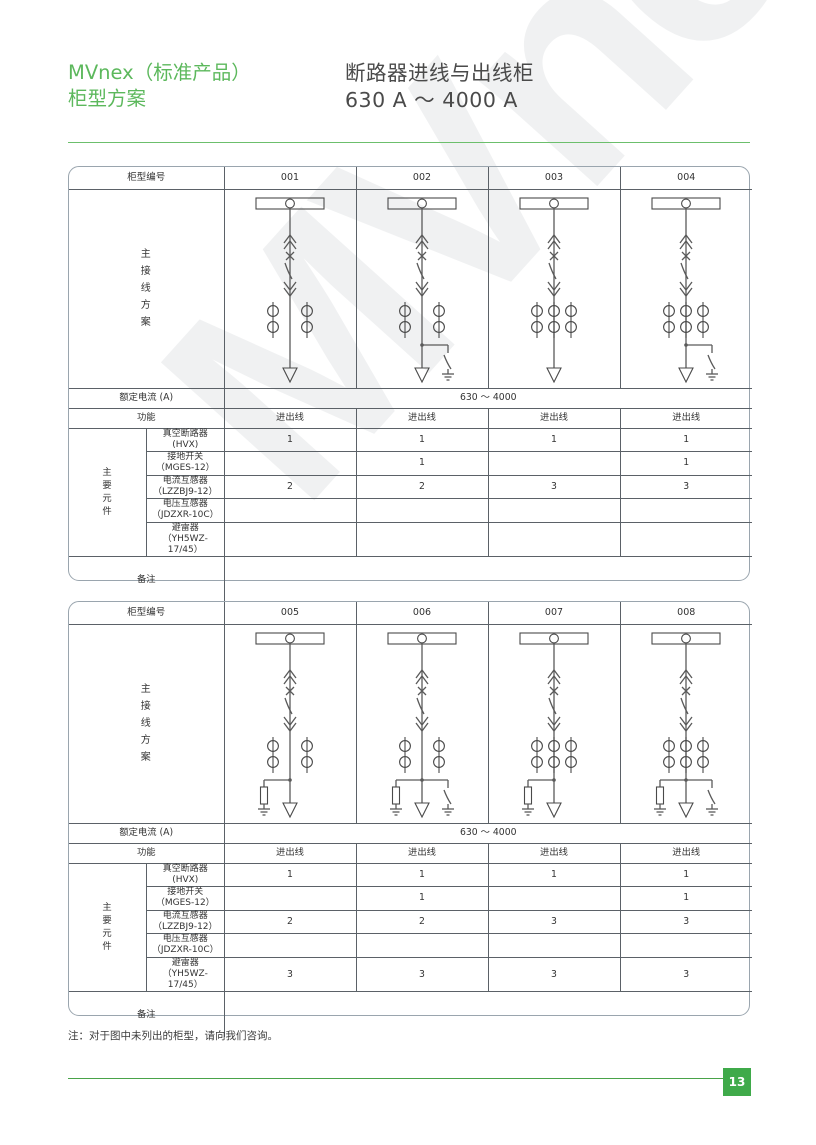 This screenshot has height=1145, width=816. What do you see at coordinates (159, 72) in the screenshot?
I see `brand-line-1: MVnex（标准产品）` at bounding box center [159, 72].